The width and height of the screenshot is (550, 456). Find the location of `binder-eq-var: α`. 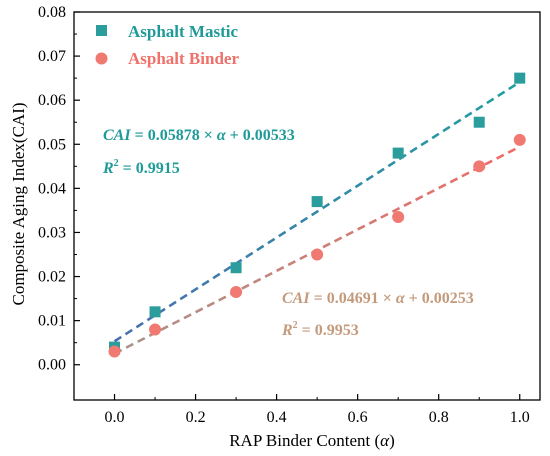

binder-eq-var: α is located at coordinates (401, 298).